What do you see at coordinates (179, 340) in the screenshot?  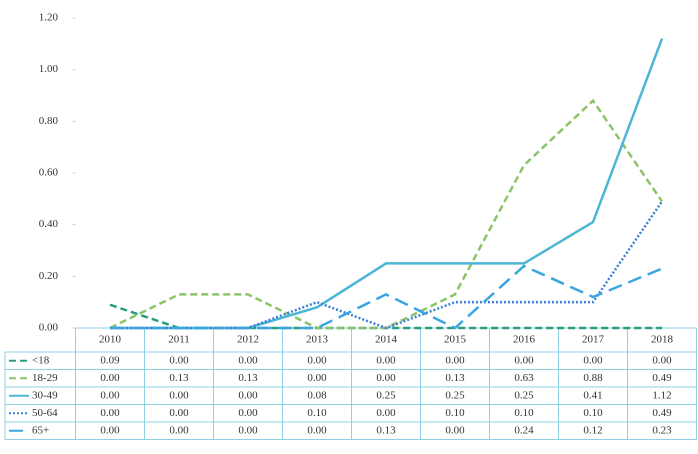 I see `x-tick-label: 2011` at bounding box center [179, 340].